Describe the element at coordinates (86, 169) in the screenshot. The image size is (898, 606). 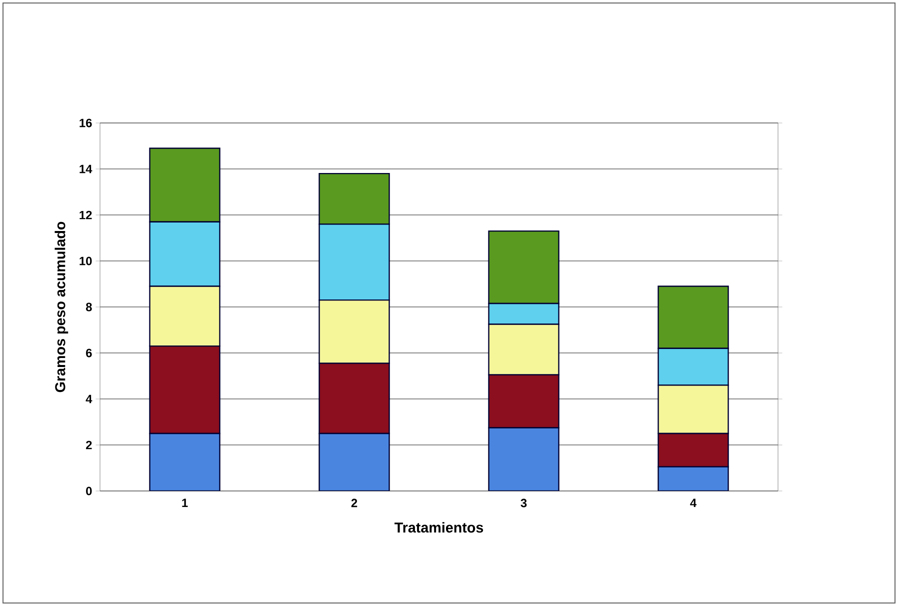
I see `y-tick-label: 14` at that location.